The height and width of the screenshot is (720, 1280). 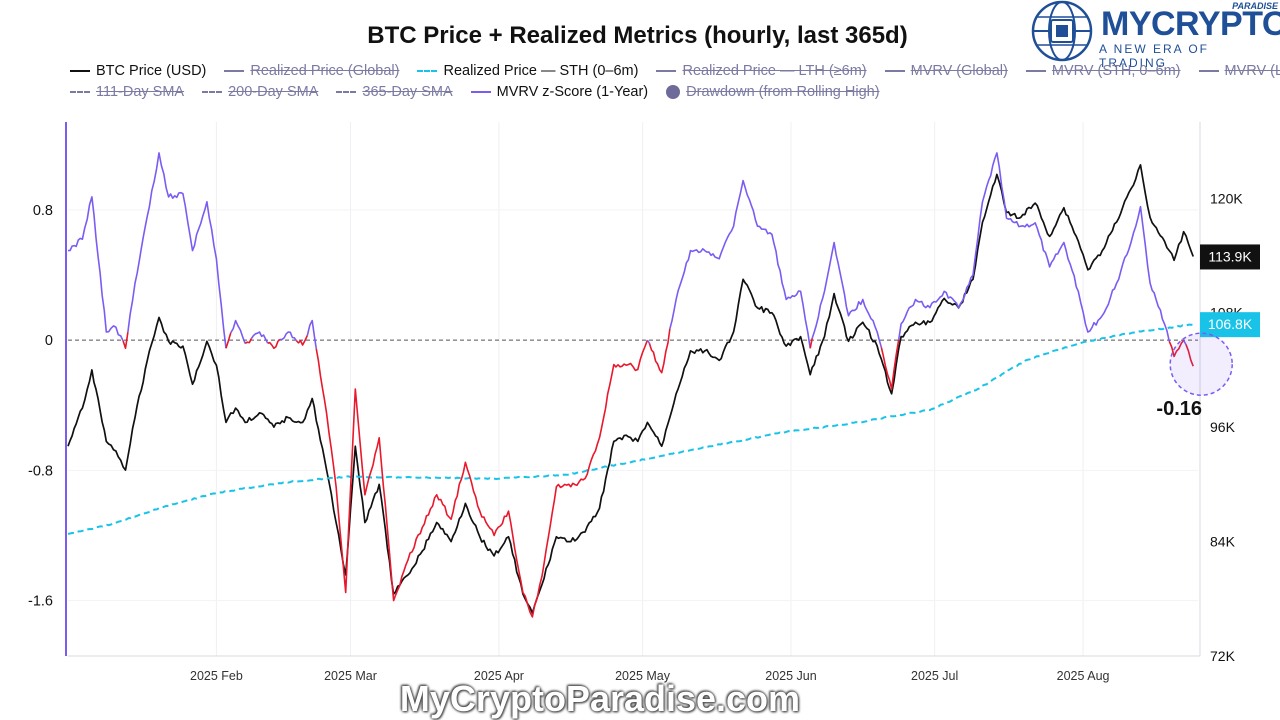 I want to click on legend-item: MVRV (Global), so click(x=946, y=71).